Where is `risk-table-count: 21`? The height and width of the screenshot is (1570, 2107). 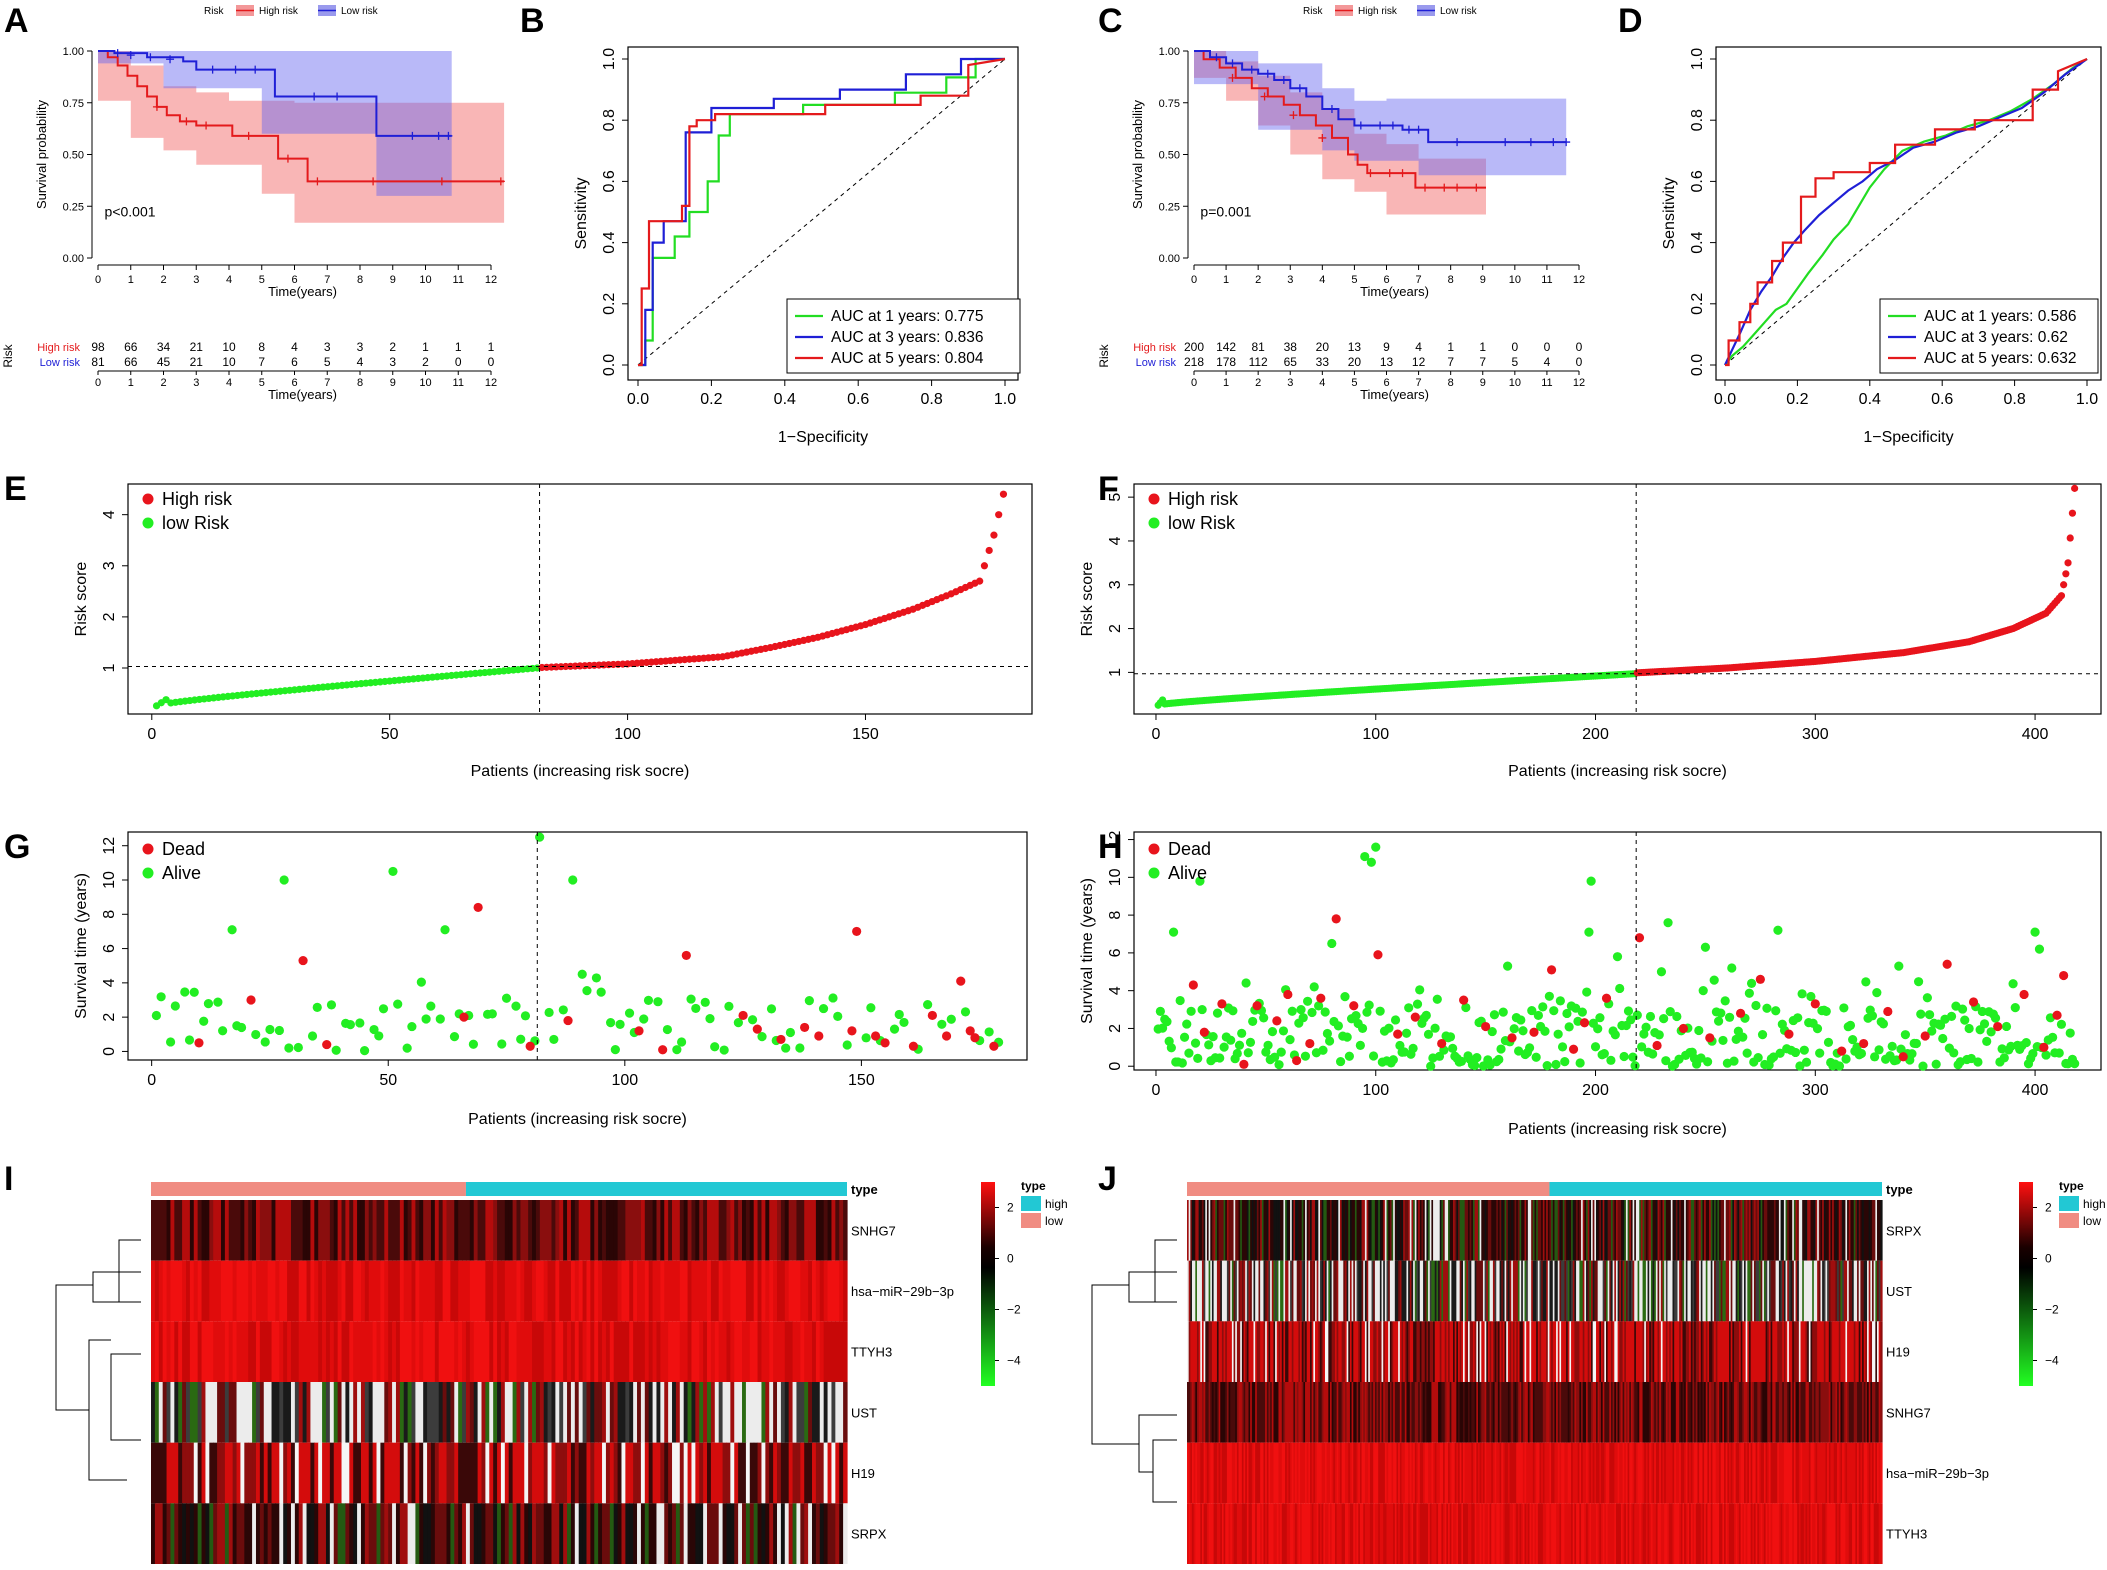
risk-table-count: 21 is located at coordinates (197, 362).